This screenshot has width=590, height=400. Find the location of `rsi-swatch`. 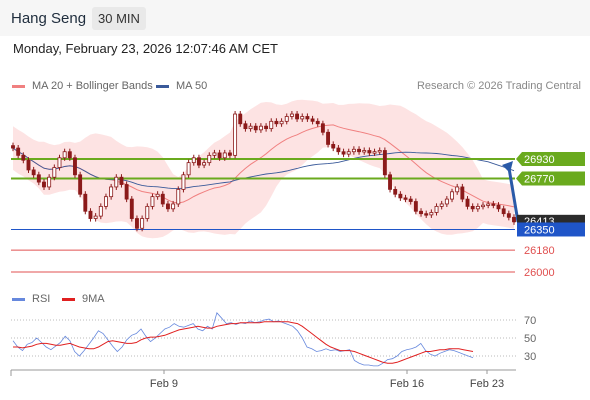

rsi-swatch is located at coordinates (18, 299).